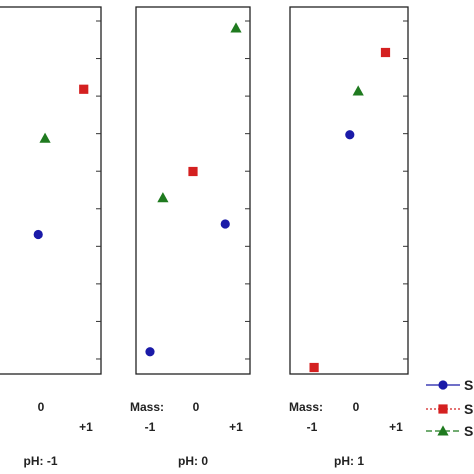 This screenshot has width=474, height=474. I want to click on legend: SSS, so click(449, 408).